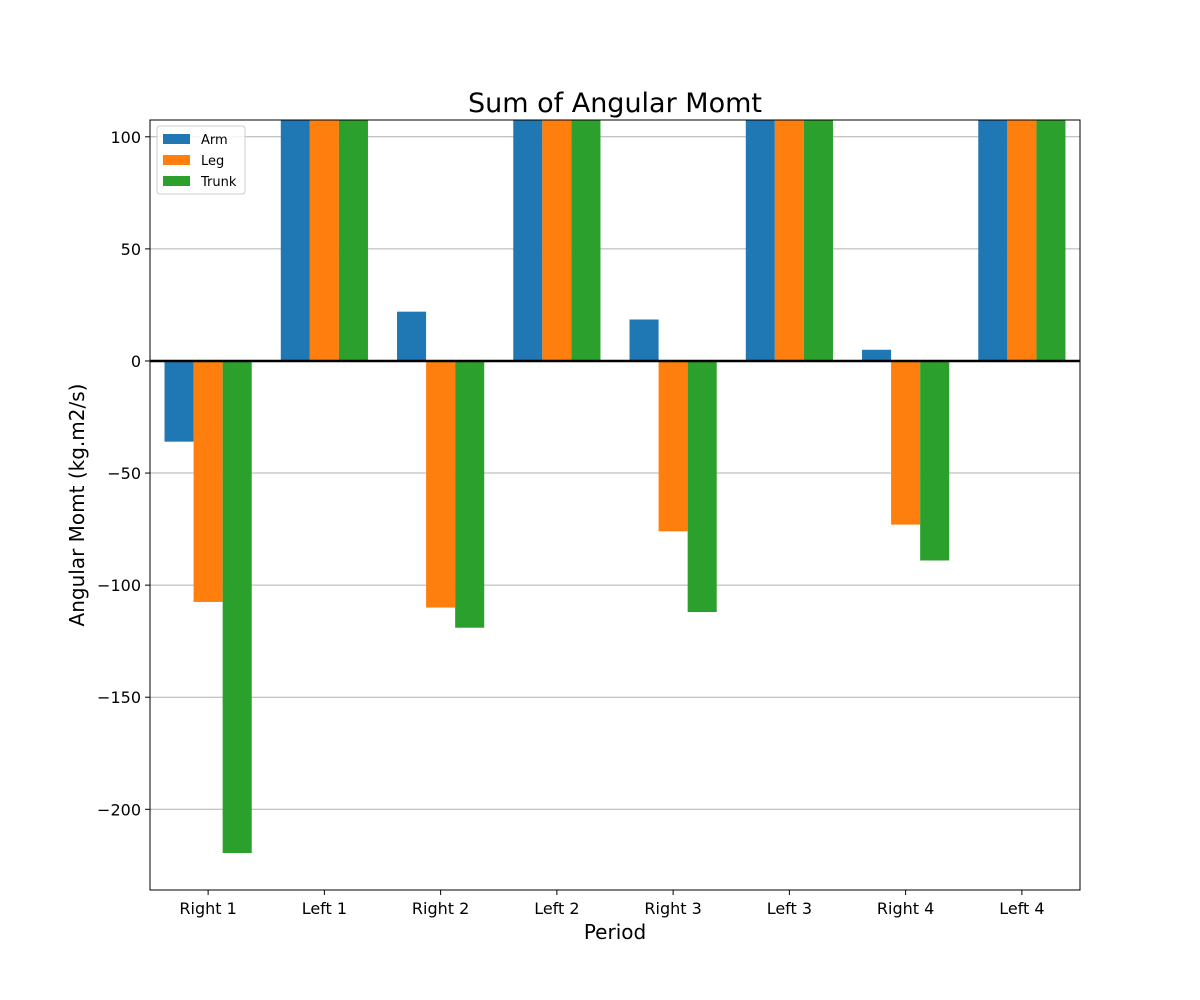  What do you see at coordinates (440, 908) in the screenshot?
I see `x-tick-label: Right 2` at bounding box center [440, 908].